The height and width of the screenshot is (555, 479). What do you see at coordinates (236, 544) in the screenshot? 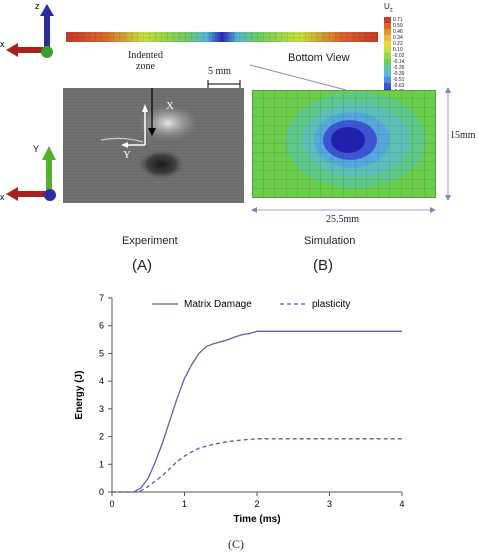
I see `panel-label-c: (C)` at bounding box center [236, 544].